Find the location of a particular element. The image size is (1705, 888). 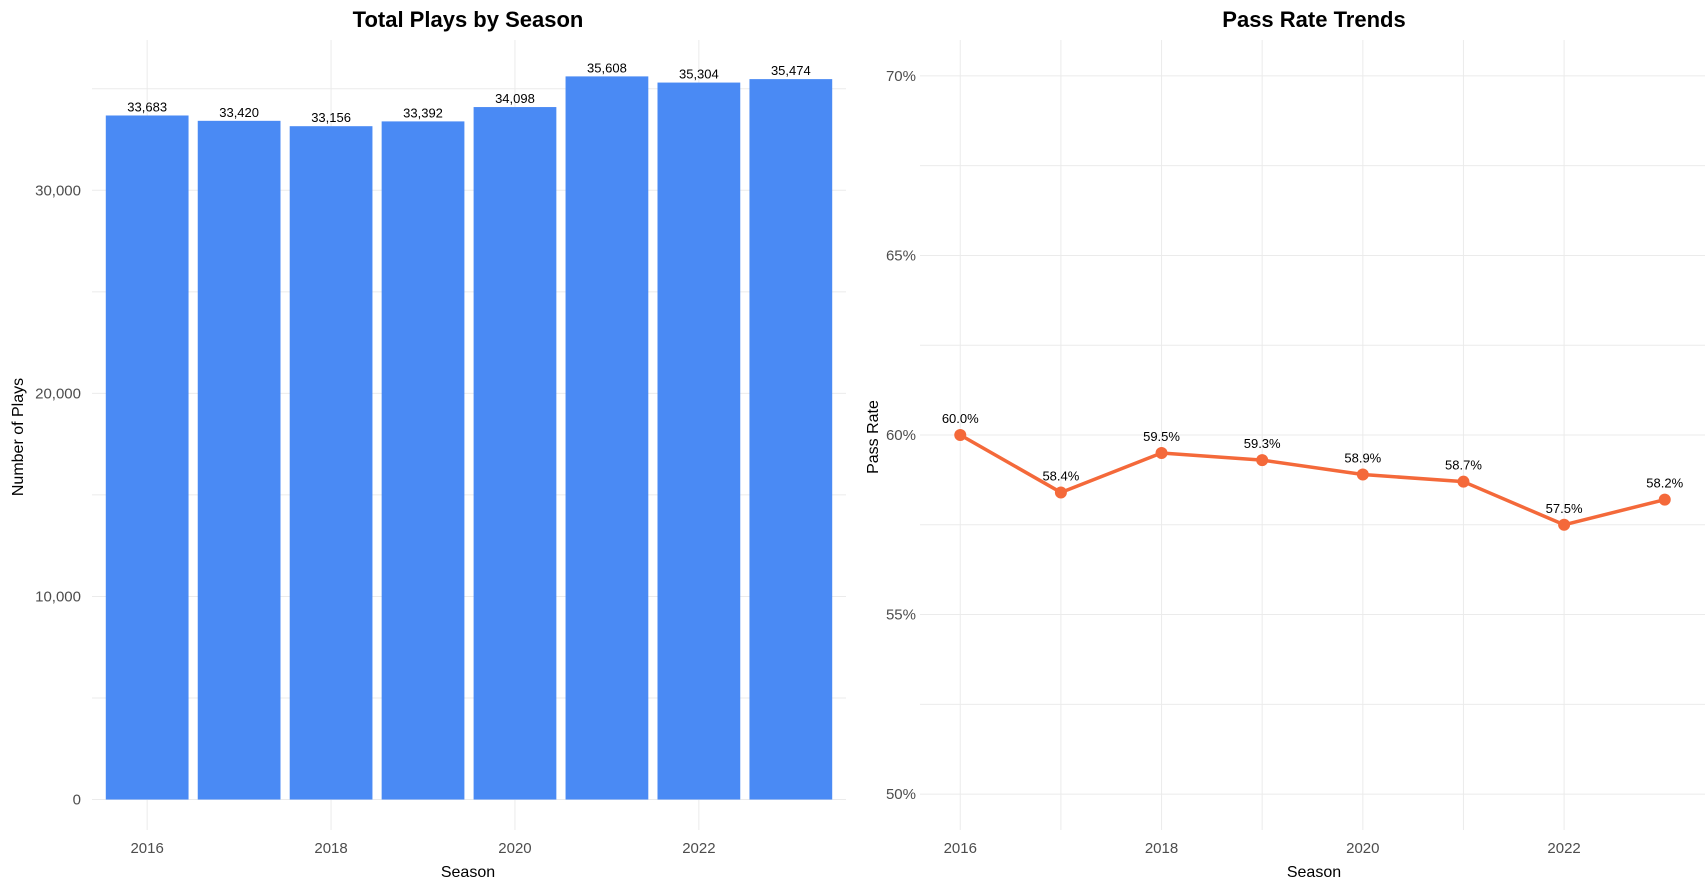

bar-value-label: 33,392 is located at coordinates (423, 112).